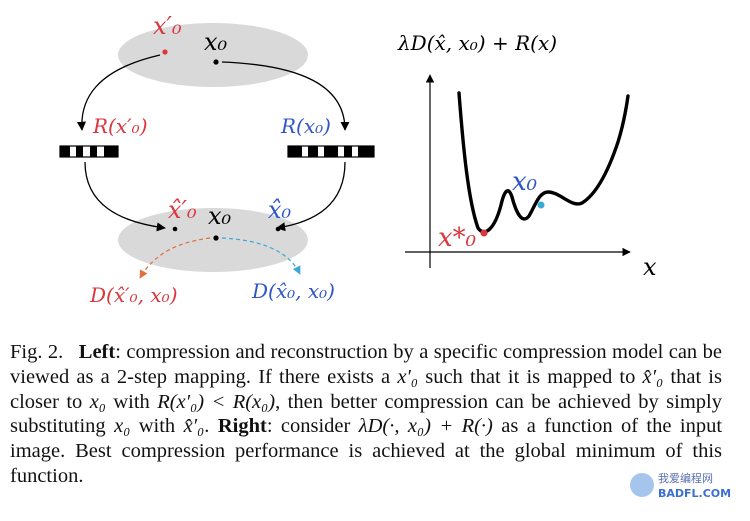 This screenshot has height=521, width=750. What do you see at coordinates (125, 196) in the screenshot?
I see `decode-arrow-left` at bounding box center [125, 196].